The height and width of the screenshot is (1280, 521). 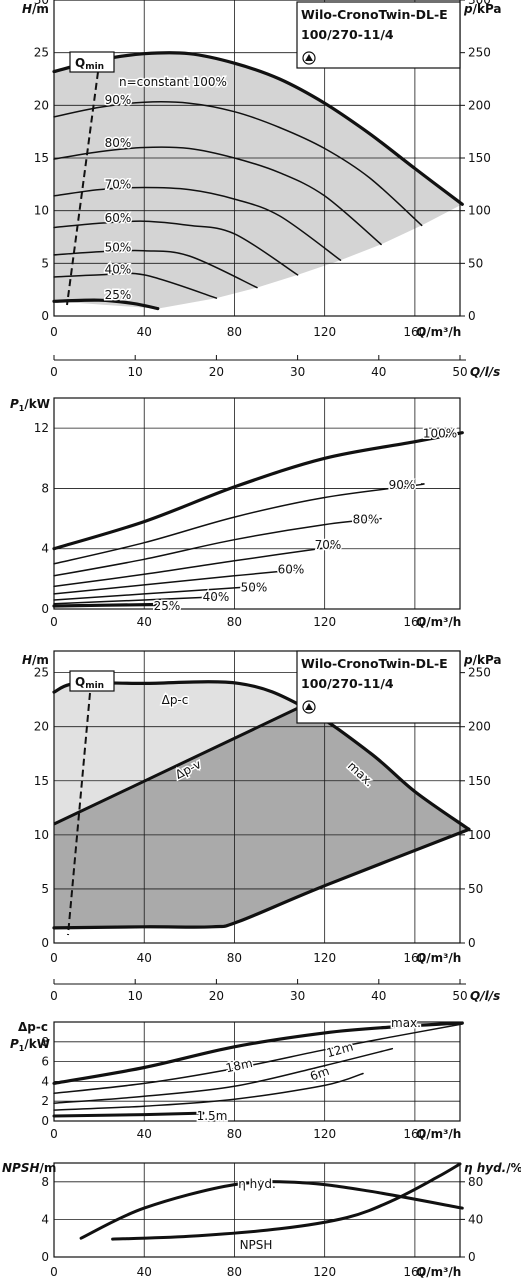 What do you see at coordinates (118, 184) in the screenshot?
I see `c1-series-label: 70%` at bounding box center [118, 184].